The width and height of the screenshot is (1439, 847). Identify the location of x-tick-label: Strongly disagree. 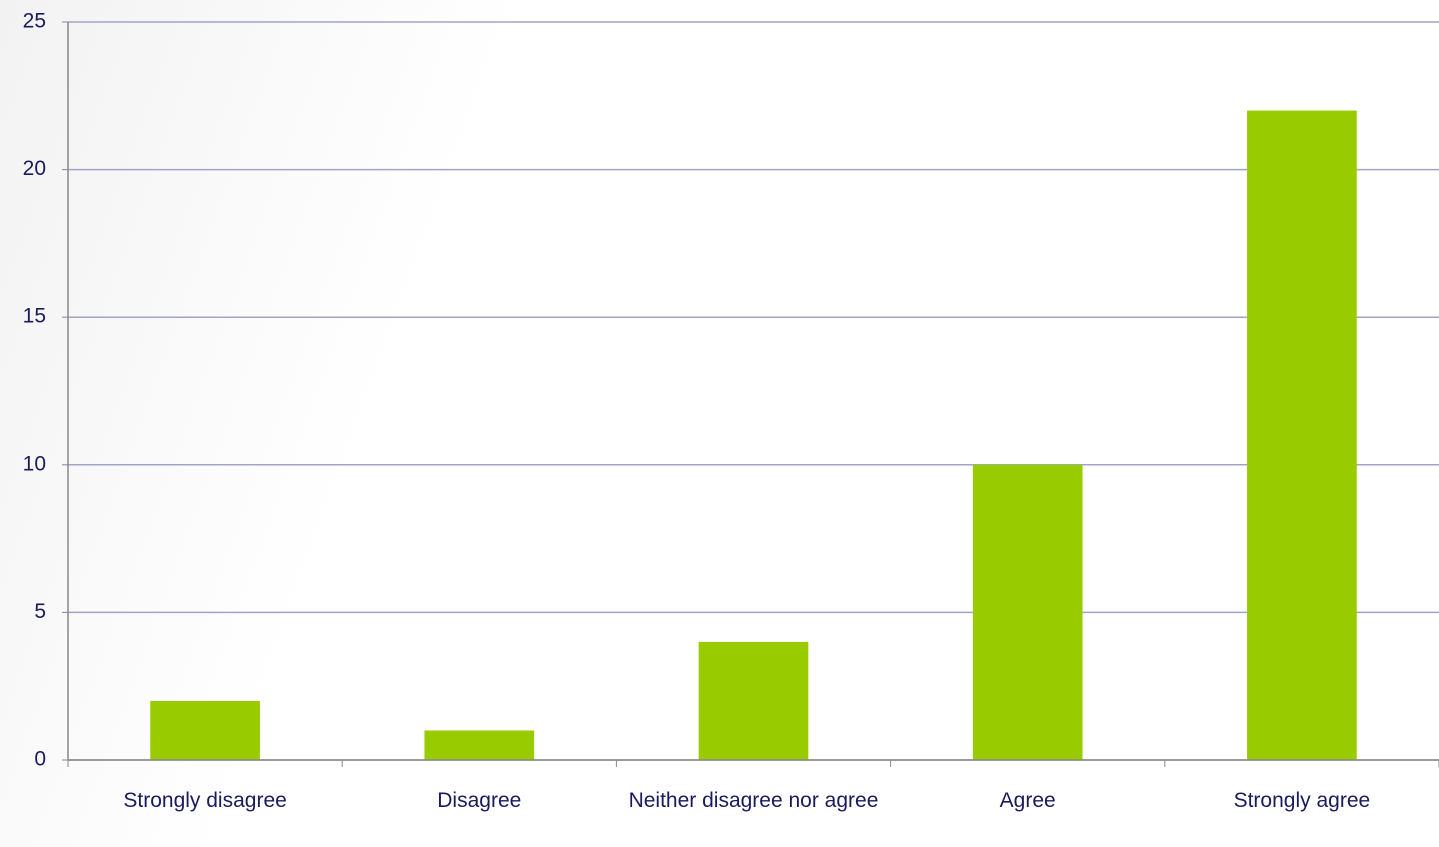
(205, 800).